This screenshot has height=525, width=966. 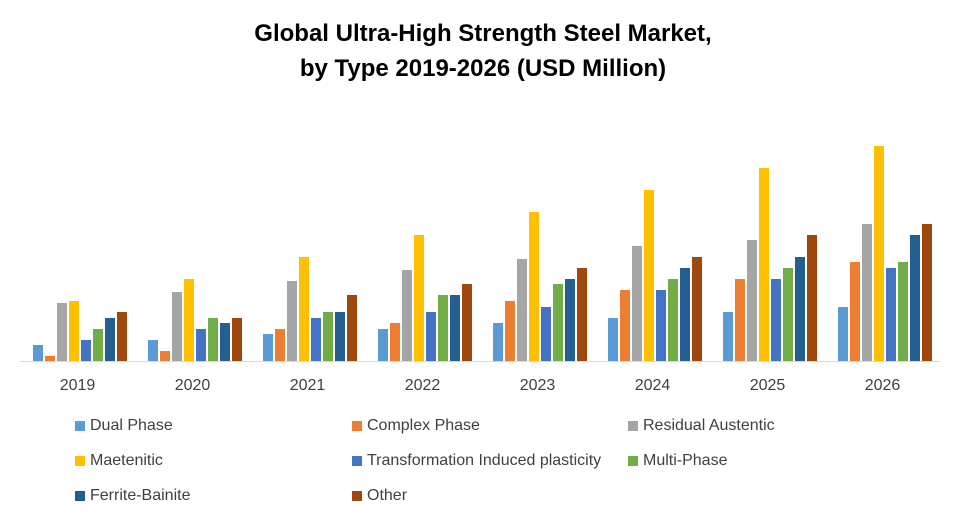 What do you see at coordinates (153, 350) in the screenshot?
I see `bar-dual-phase-2020` at bounding box center [153, 350].